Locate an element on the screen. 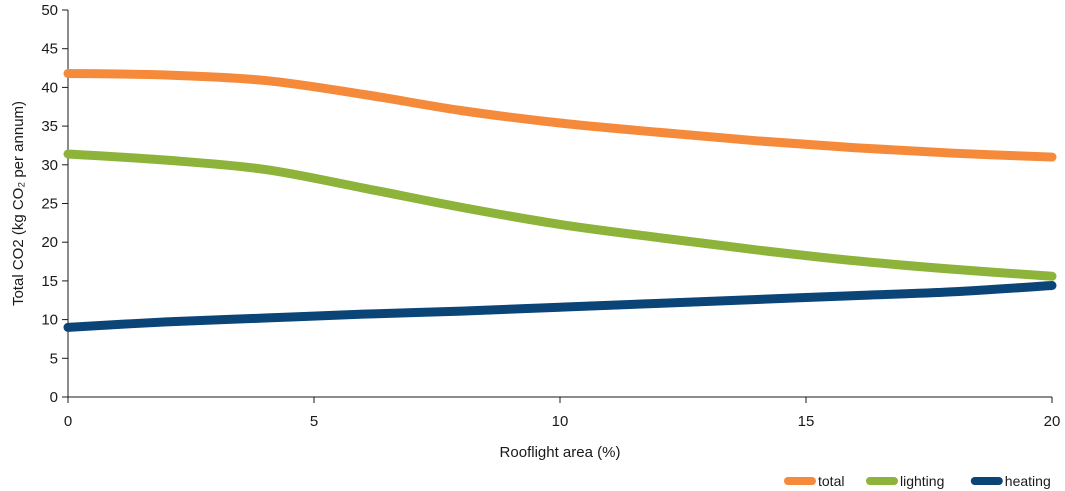  y-tick-label: 35 is located at coordinates (49, 126).